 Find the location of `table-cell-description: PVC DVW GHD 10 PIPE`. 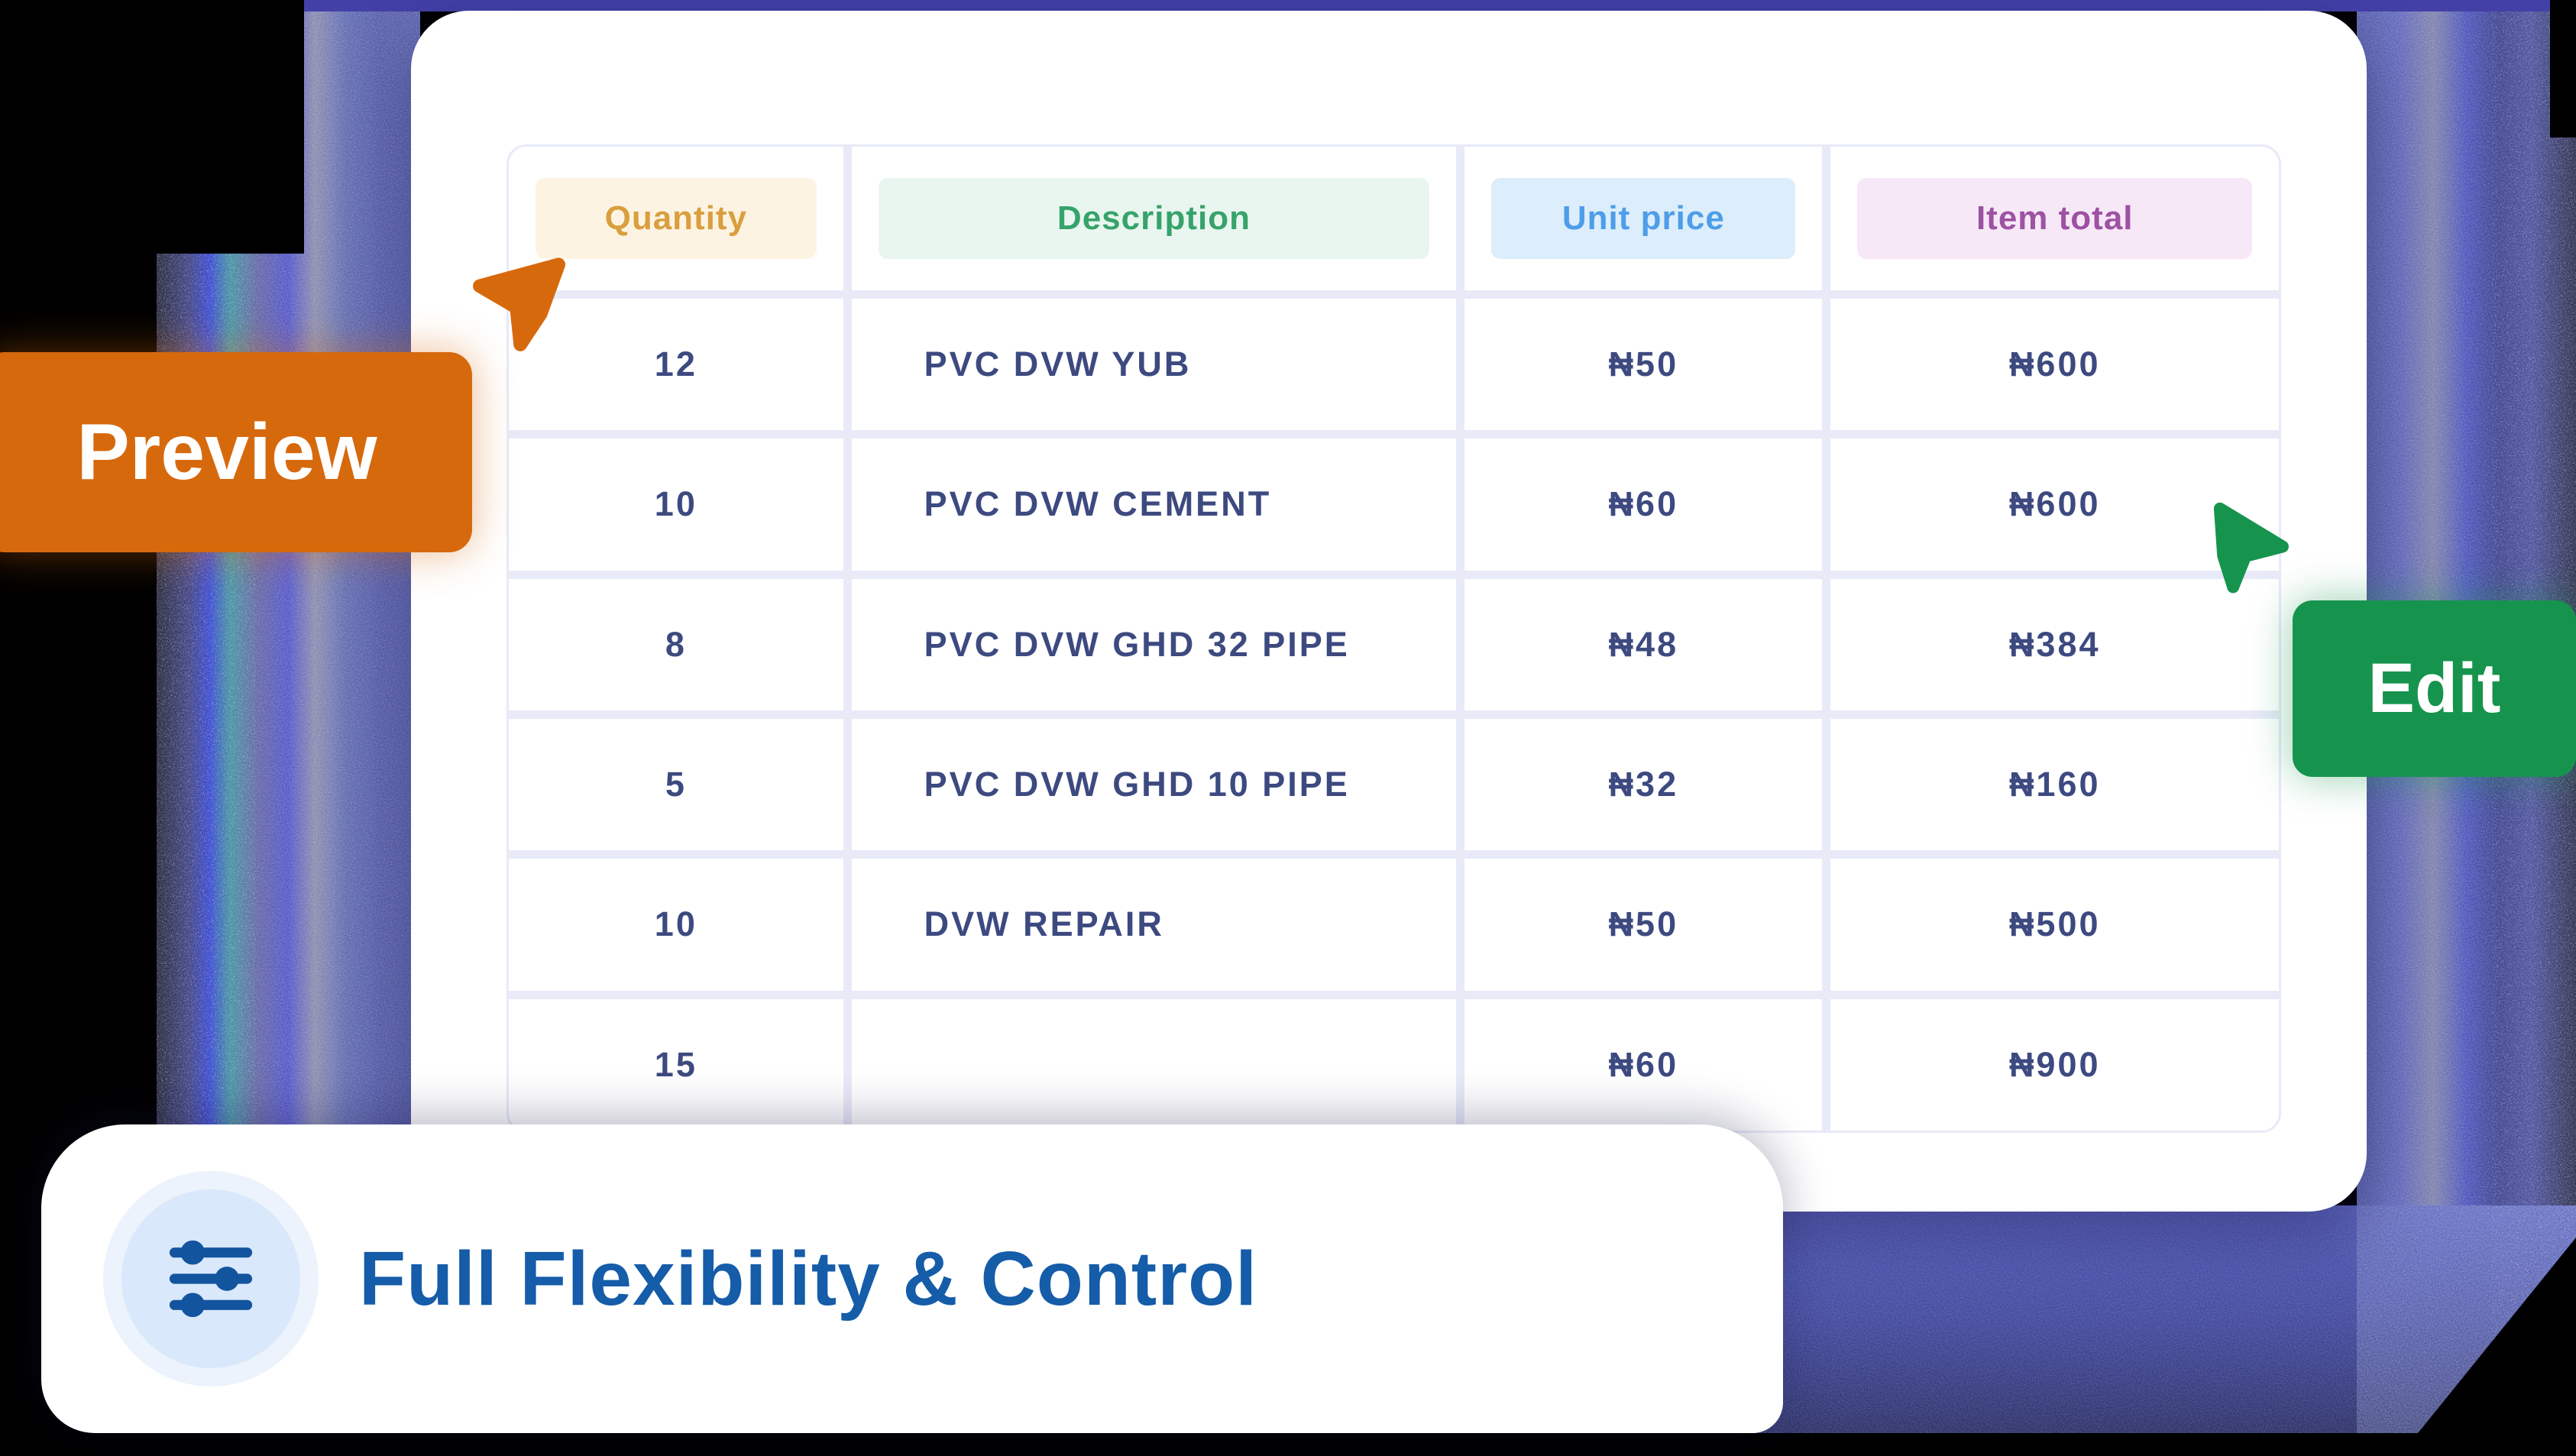

table-cell-description: PVC DVW GHD 10 PIPE is located at coordinates (1154, 785).